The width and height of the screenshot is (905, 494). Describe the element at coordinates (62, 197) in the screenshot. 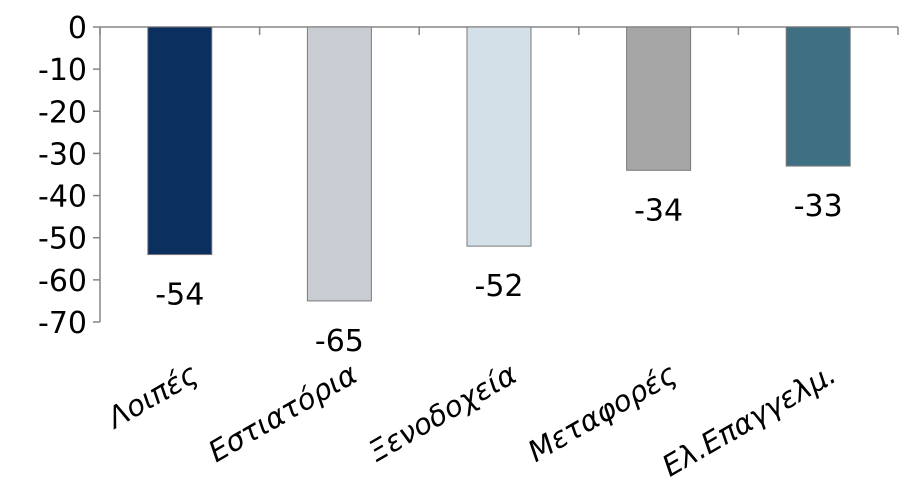

I see `y-tick-label: -40` at that location.